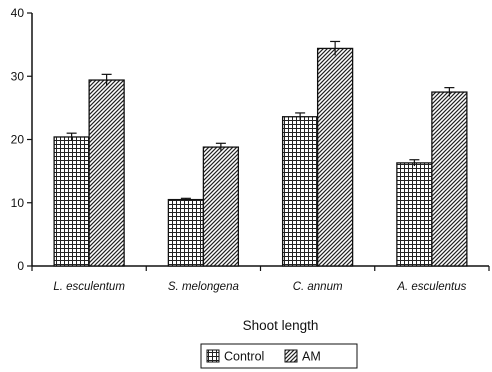 Image resolution: width=492 pixels, height=372 pixels. I want to click on x-tick-label: A. esculentus, so click(431, 287).